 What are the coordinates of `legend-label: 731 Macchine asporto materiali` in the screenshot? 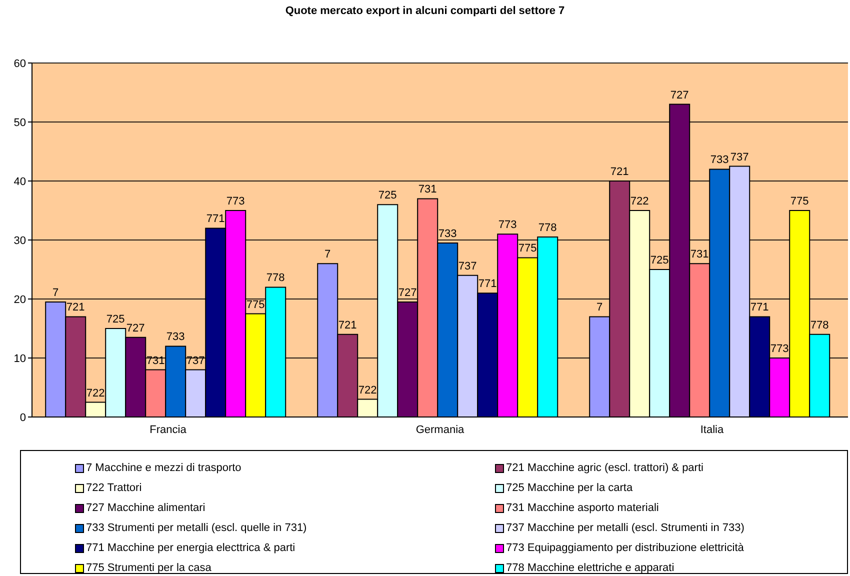 It's located at (582, 508).